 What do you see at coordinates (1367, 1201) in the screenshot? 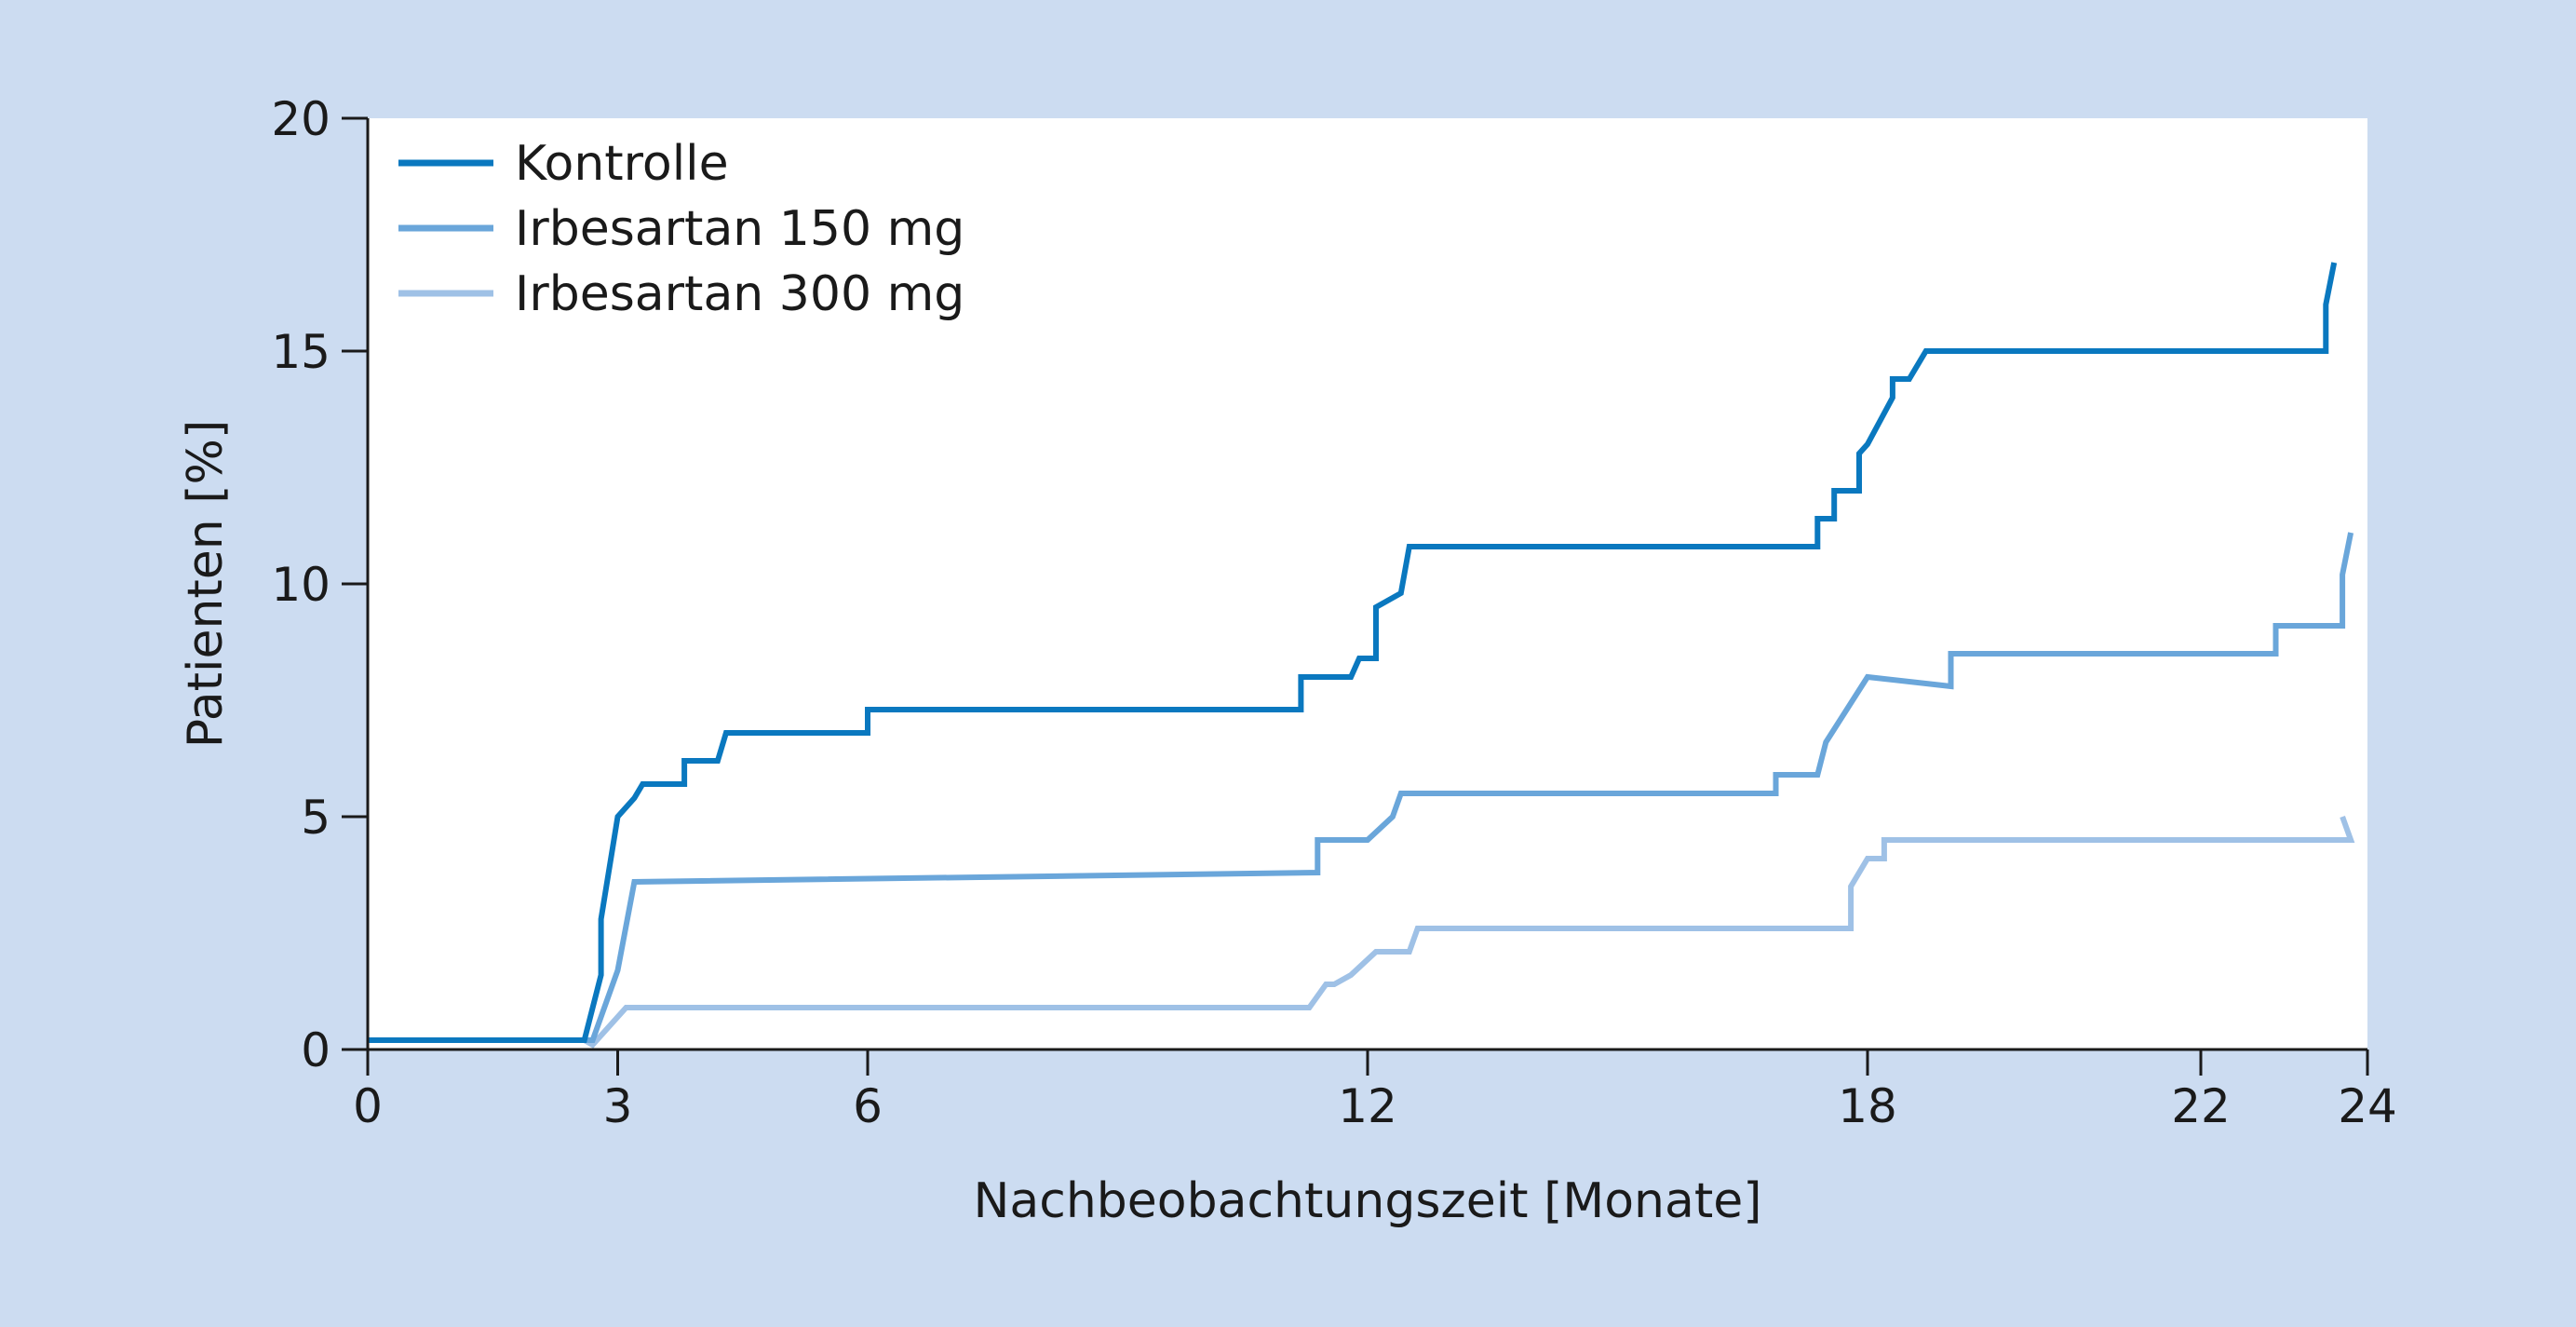
I see `x-axis-label: Nachbeobachtungszeit [Monate]` at bounding box center [1367, 1201].